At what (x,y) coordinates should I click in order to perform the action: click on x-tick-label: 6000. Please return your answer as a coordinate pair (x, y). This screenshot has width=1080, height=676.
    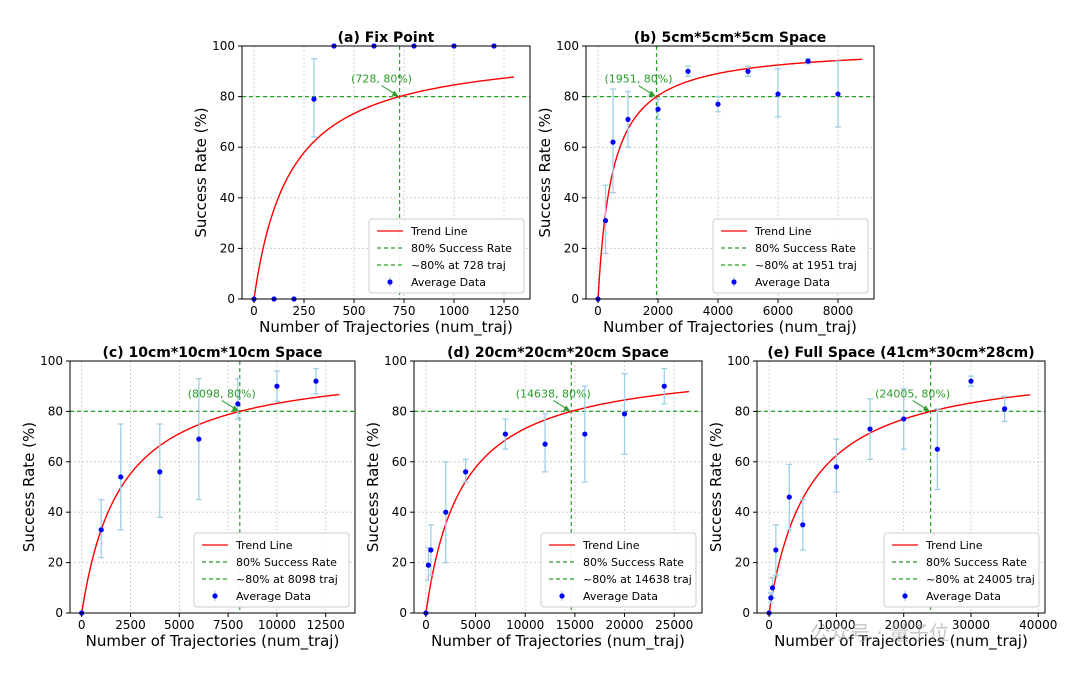
    Looking at the image, I should click on (778, 311).